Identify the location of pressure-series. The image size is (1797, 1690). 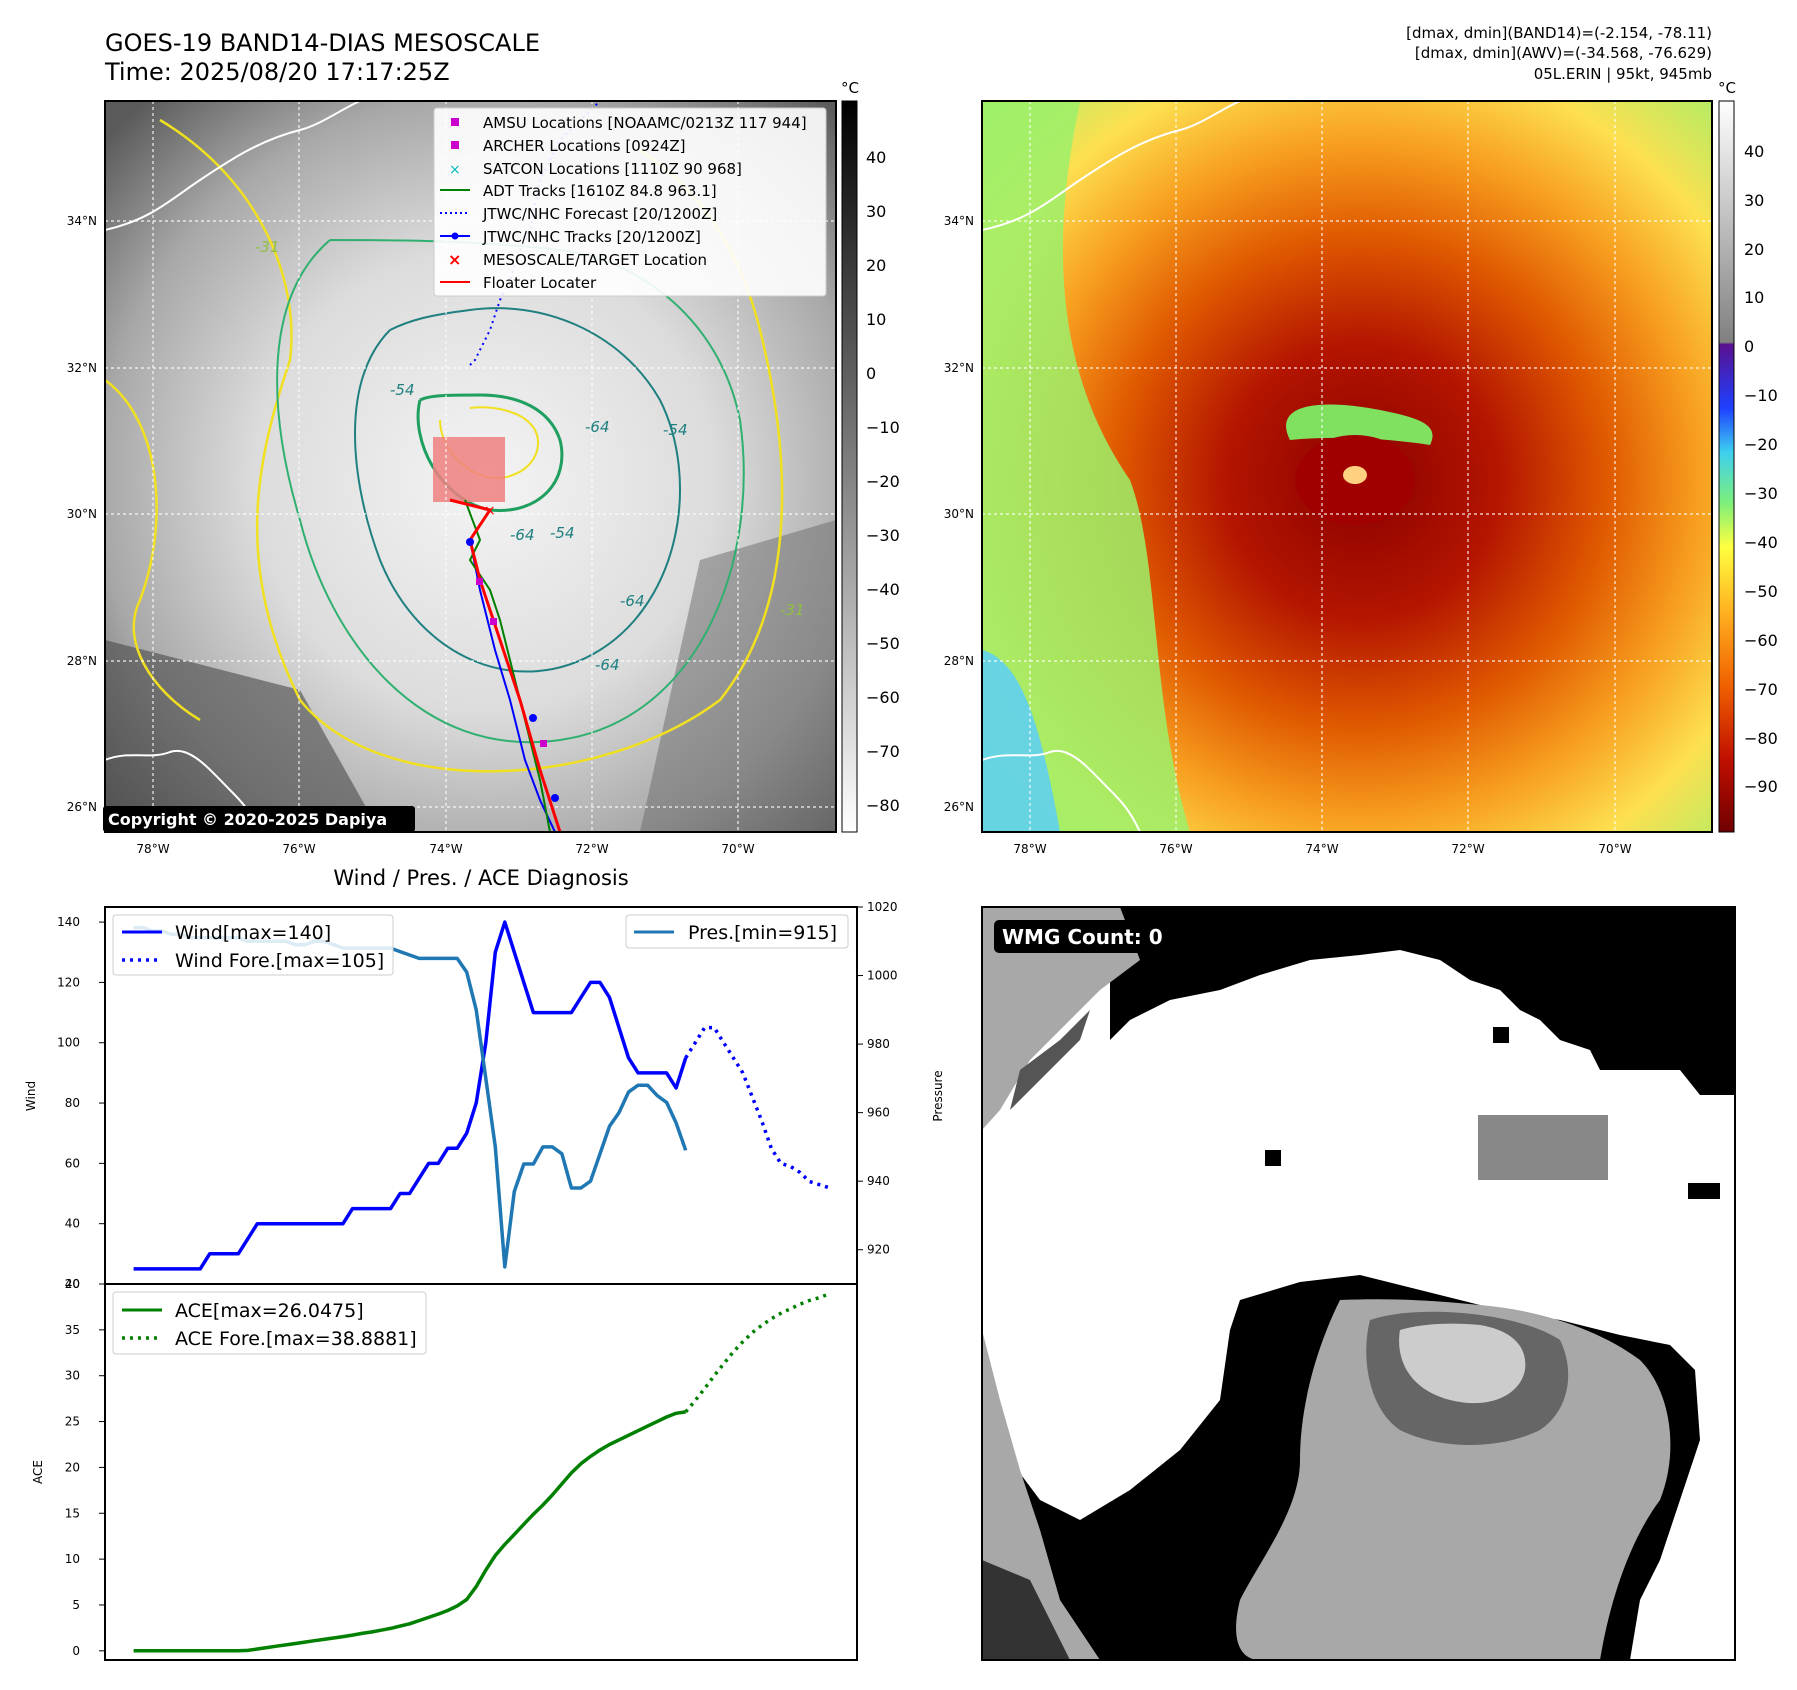
(410, 1097).